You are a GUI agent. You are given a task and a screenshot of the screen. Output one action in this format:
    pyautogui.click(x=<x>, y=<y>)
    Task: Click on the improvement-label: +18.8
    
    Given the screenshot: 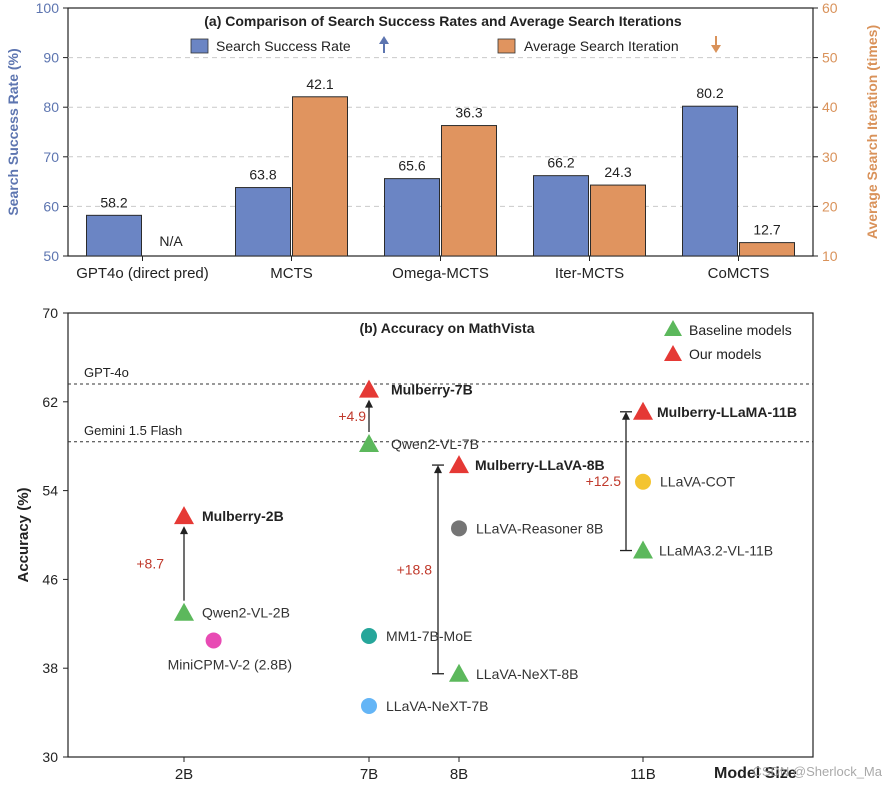 What is the action you would take?
    pyautogui.click(x=415, y=569)
    